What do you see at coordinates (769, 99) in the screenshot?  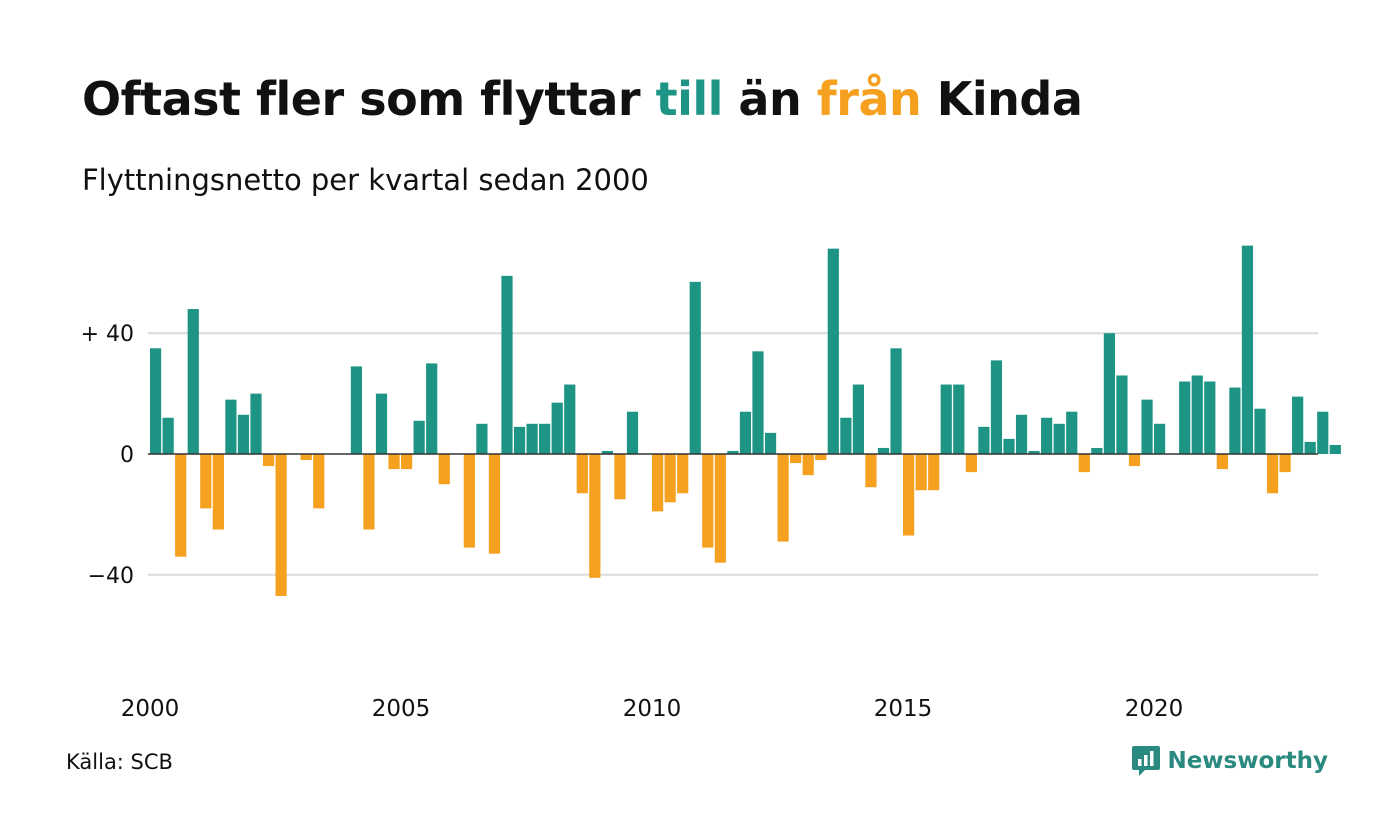 I see `title-part-2: än` at bounding box center [769, 99].